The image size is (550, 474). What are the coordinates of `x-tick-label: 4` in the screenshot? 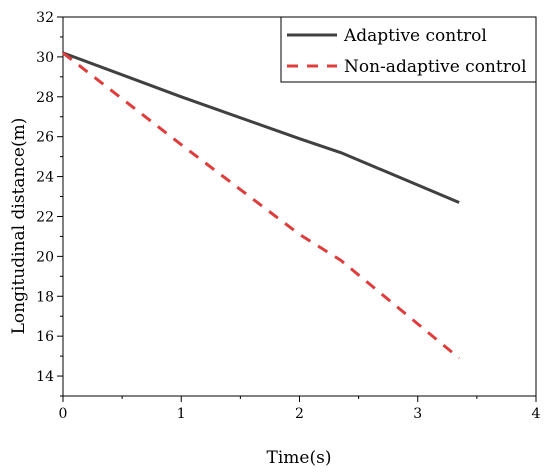 It's located at (536, 414).